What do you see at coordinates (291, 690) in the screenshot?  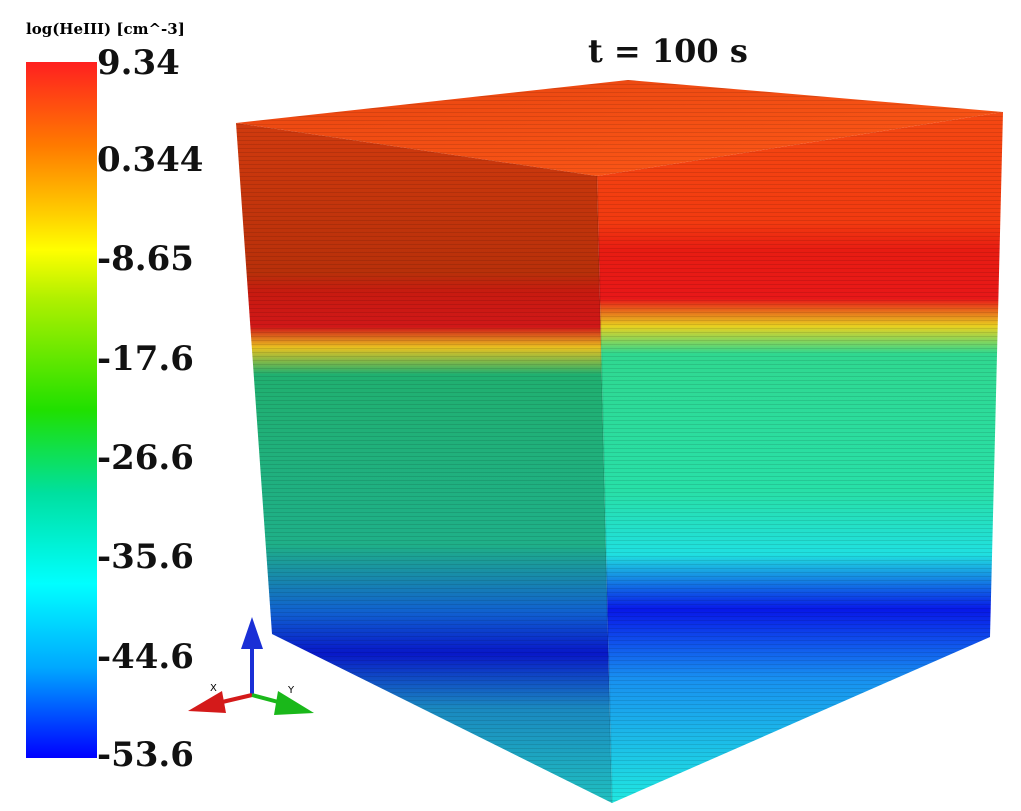 I see `y-axis-label: Y` at bounding box center [291, 690].